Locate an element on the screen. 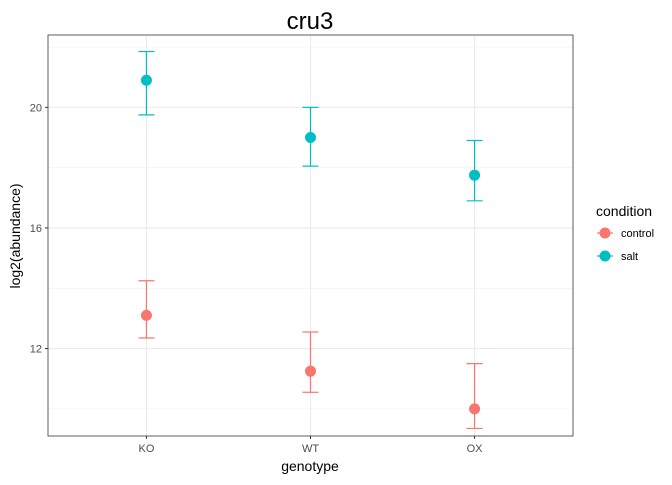  x-tick-label: WT is located at coordinates (310, 449).